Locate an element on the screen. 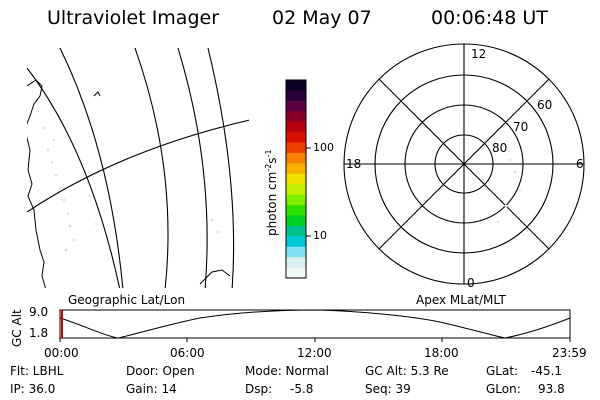 This screenshot has height=400, width=600. app-title: Ultraviolet Imager is located at coordinates (133, 18).